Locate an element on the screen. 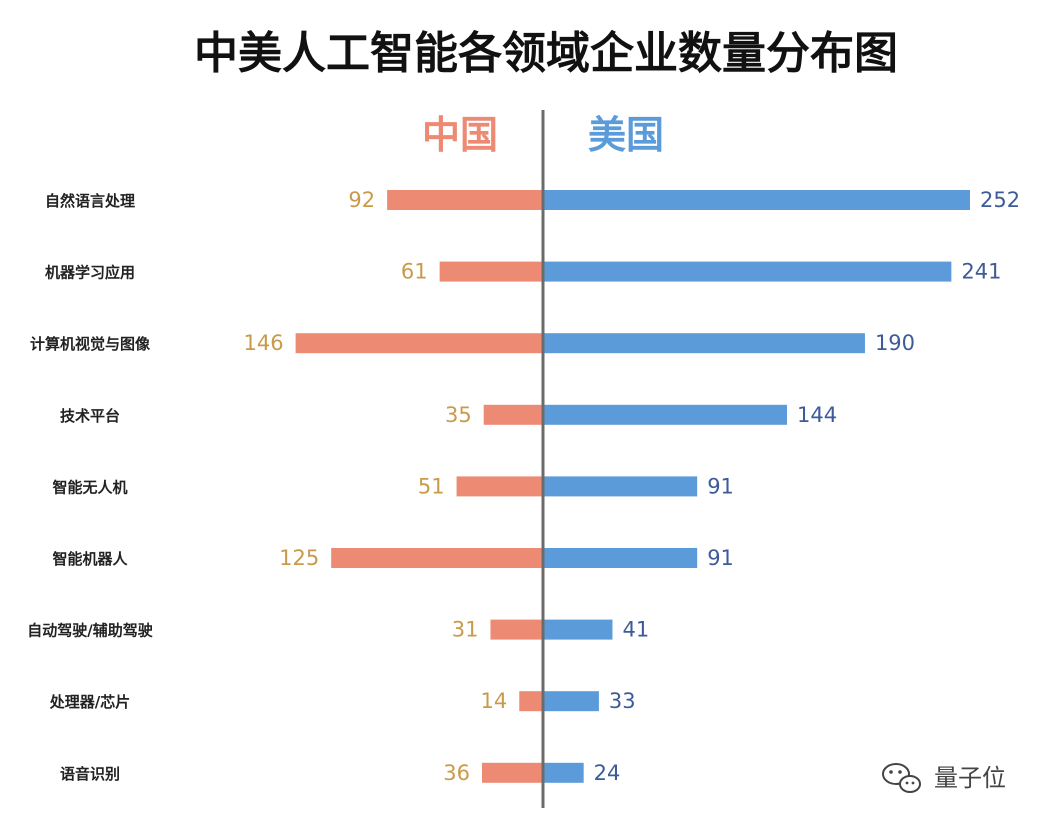  category-label: 智能无人机 is located at coordinates (89, 487).